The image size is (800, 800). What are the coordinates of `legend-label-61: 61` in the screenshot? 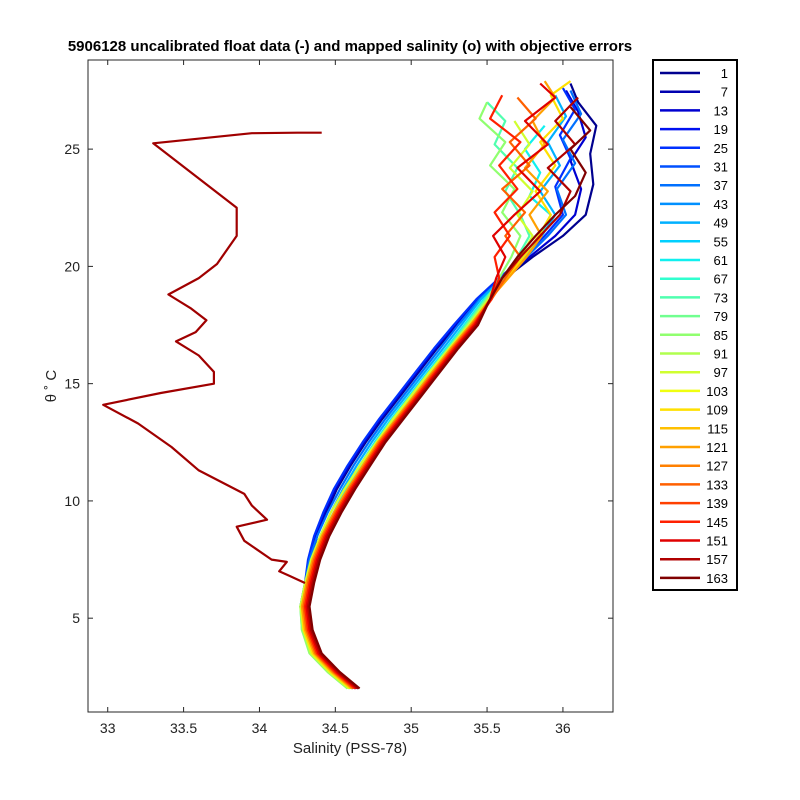 It's located at (721, 260).